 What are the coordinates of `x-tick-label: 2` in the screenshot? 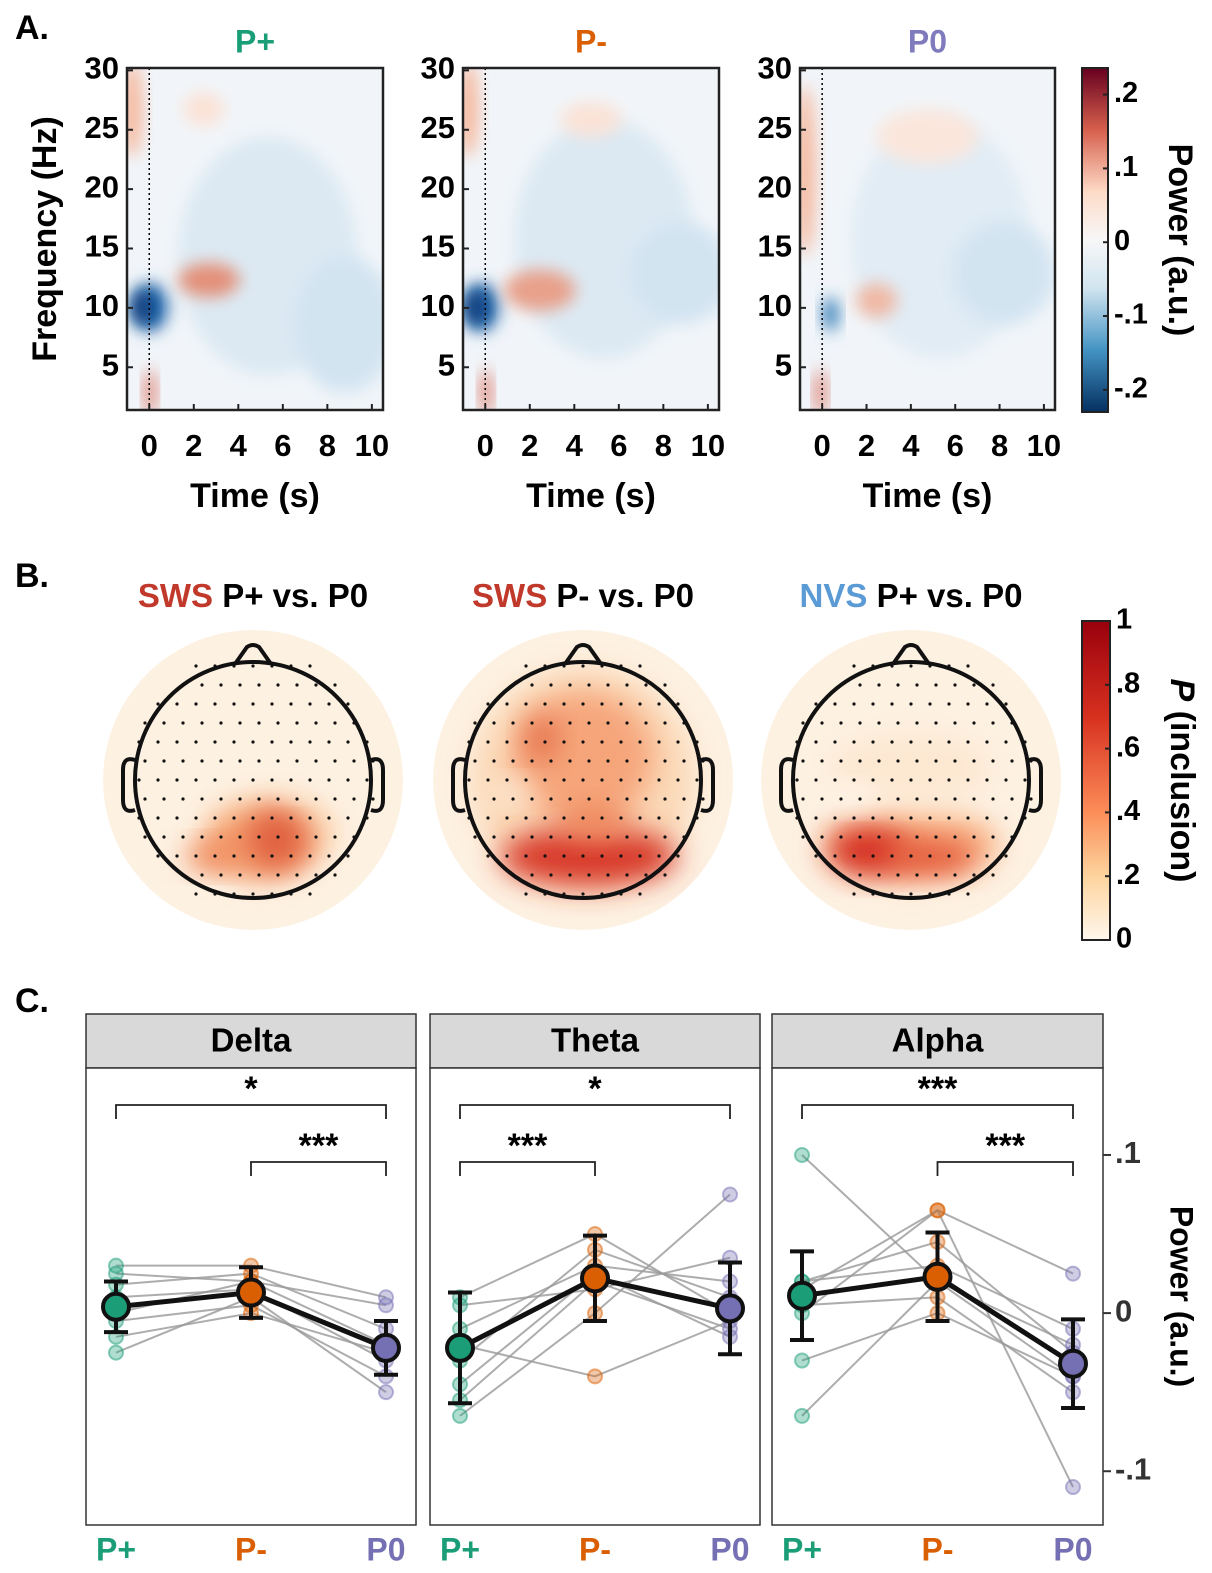 It's located at (193, 445).